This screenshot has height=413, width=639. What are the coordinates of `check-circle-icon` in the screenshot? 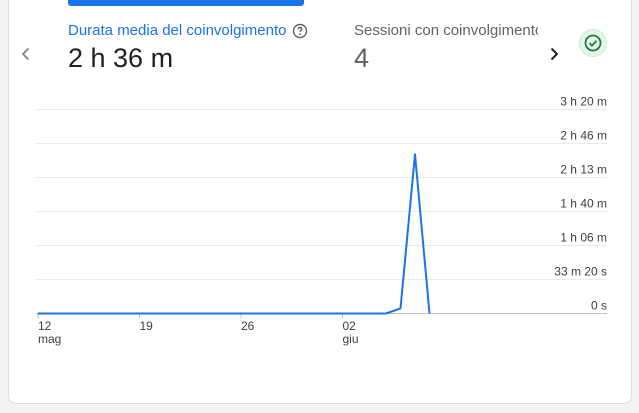 It's located at (593, 43).